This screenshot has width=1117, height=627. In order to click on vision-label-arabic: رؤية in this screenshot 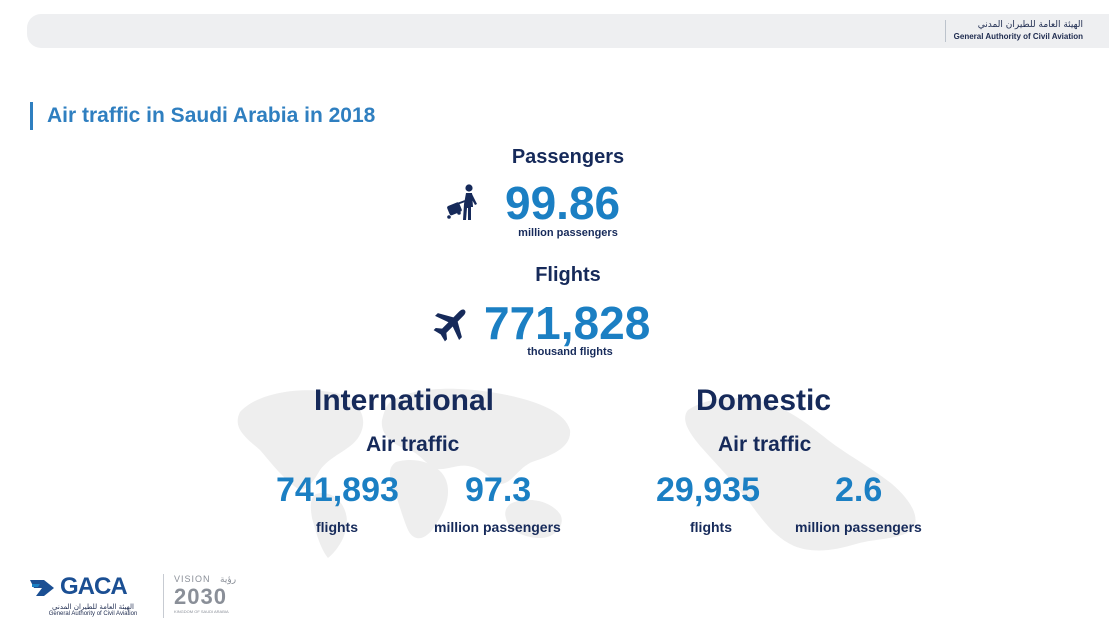, I will do `click(228, 580)`.